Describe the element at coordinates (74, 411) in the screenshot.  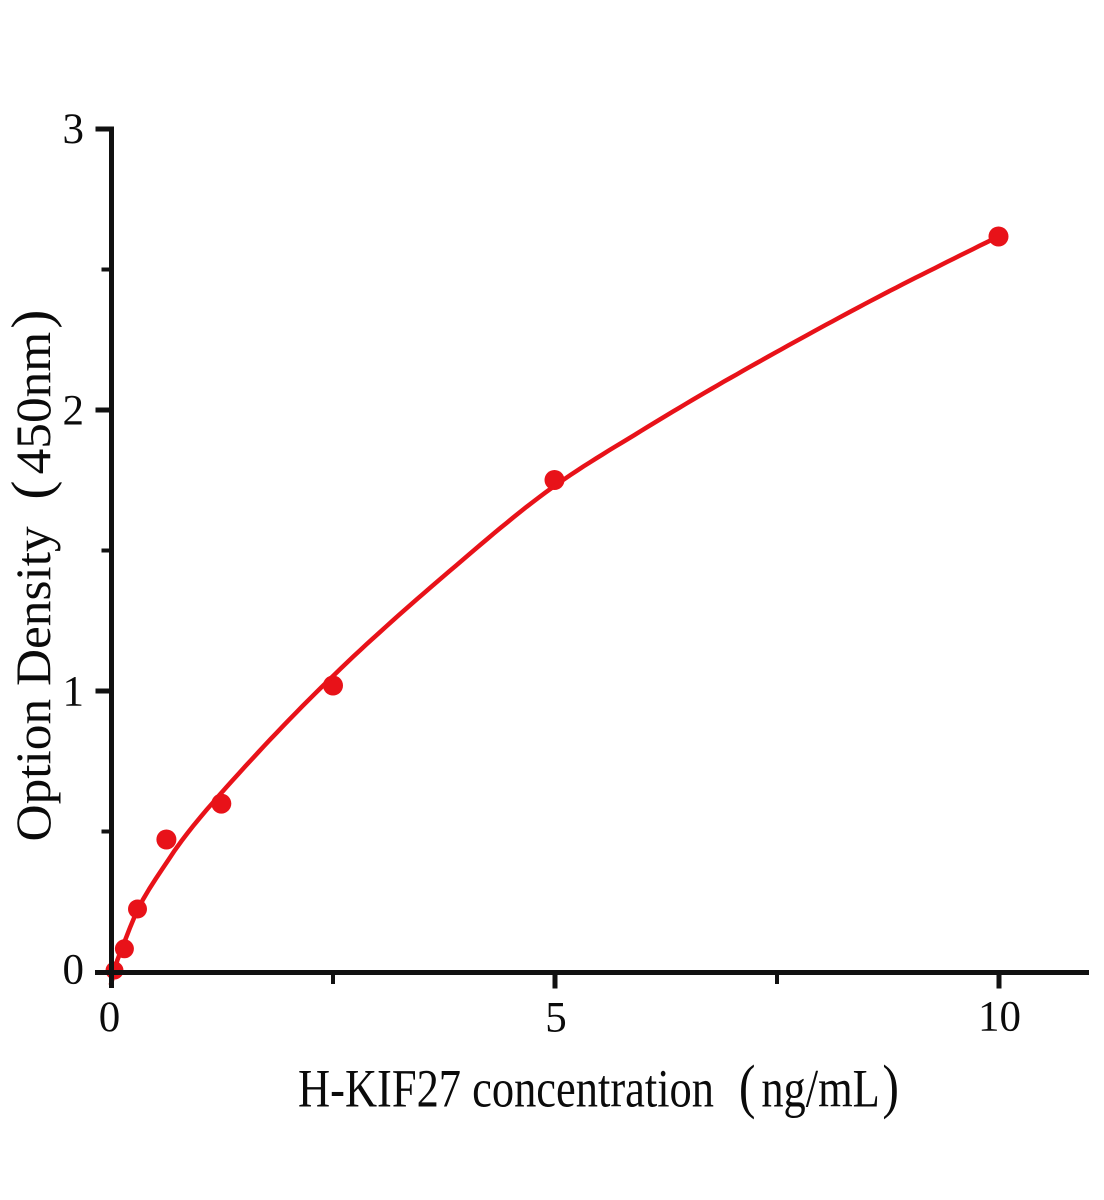
I see `svg-text: 2` at that location.